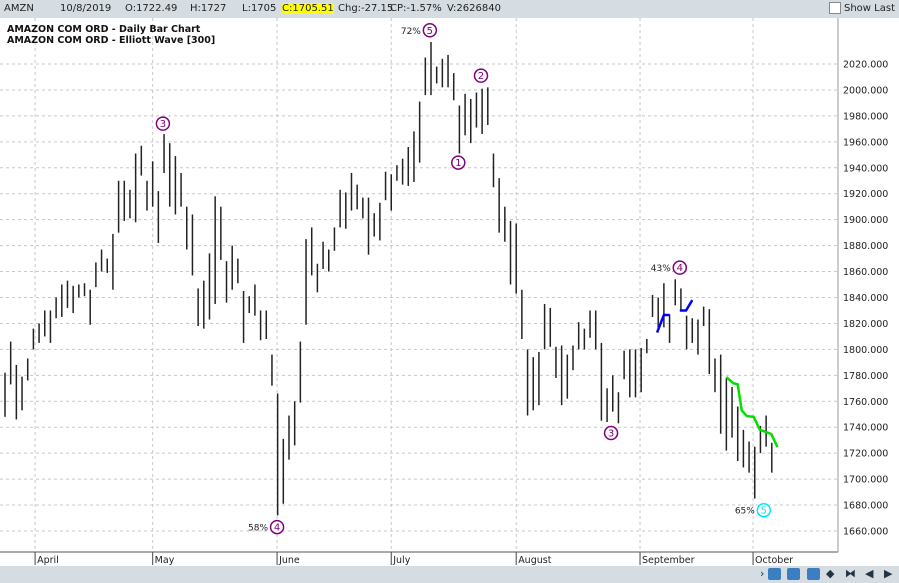 The image size is (899, 583). Describe the element at coordinates (416, 8) in the screenshot. I see `quote-change-pct: CP:-1.57%` at that location.